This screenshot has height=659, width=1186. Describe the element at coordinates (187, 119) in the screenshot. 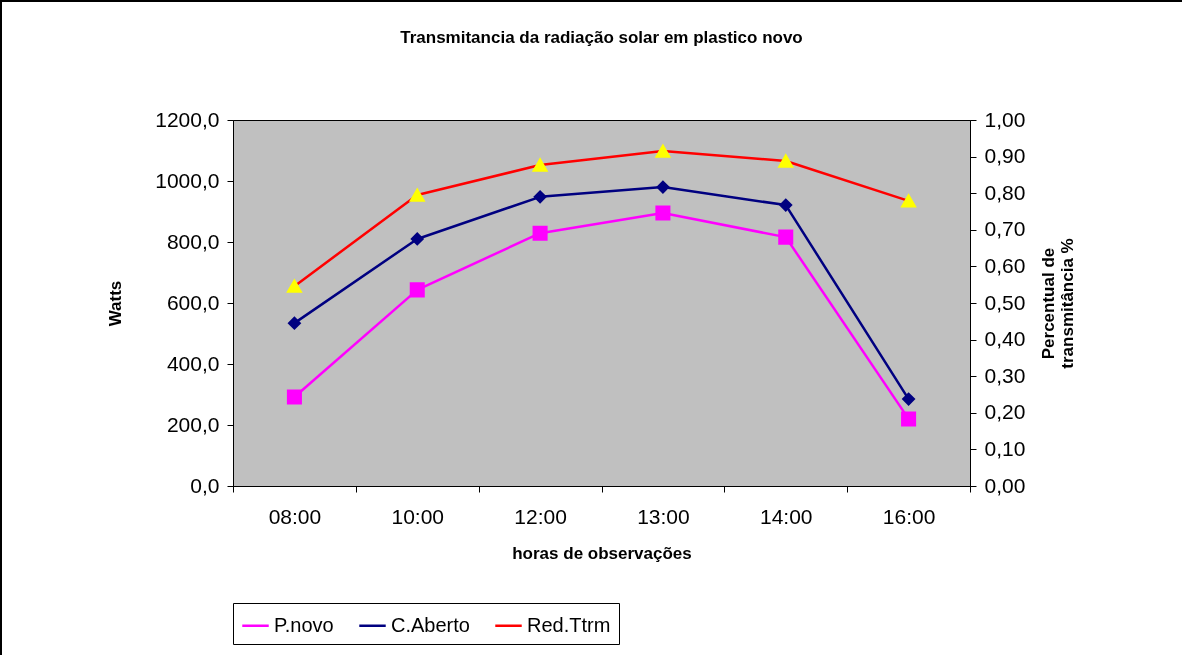

I see `y-tick-label: 1200,0` at that location.